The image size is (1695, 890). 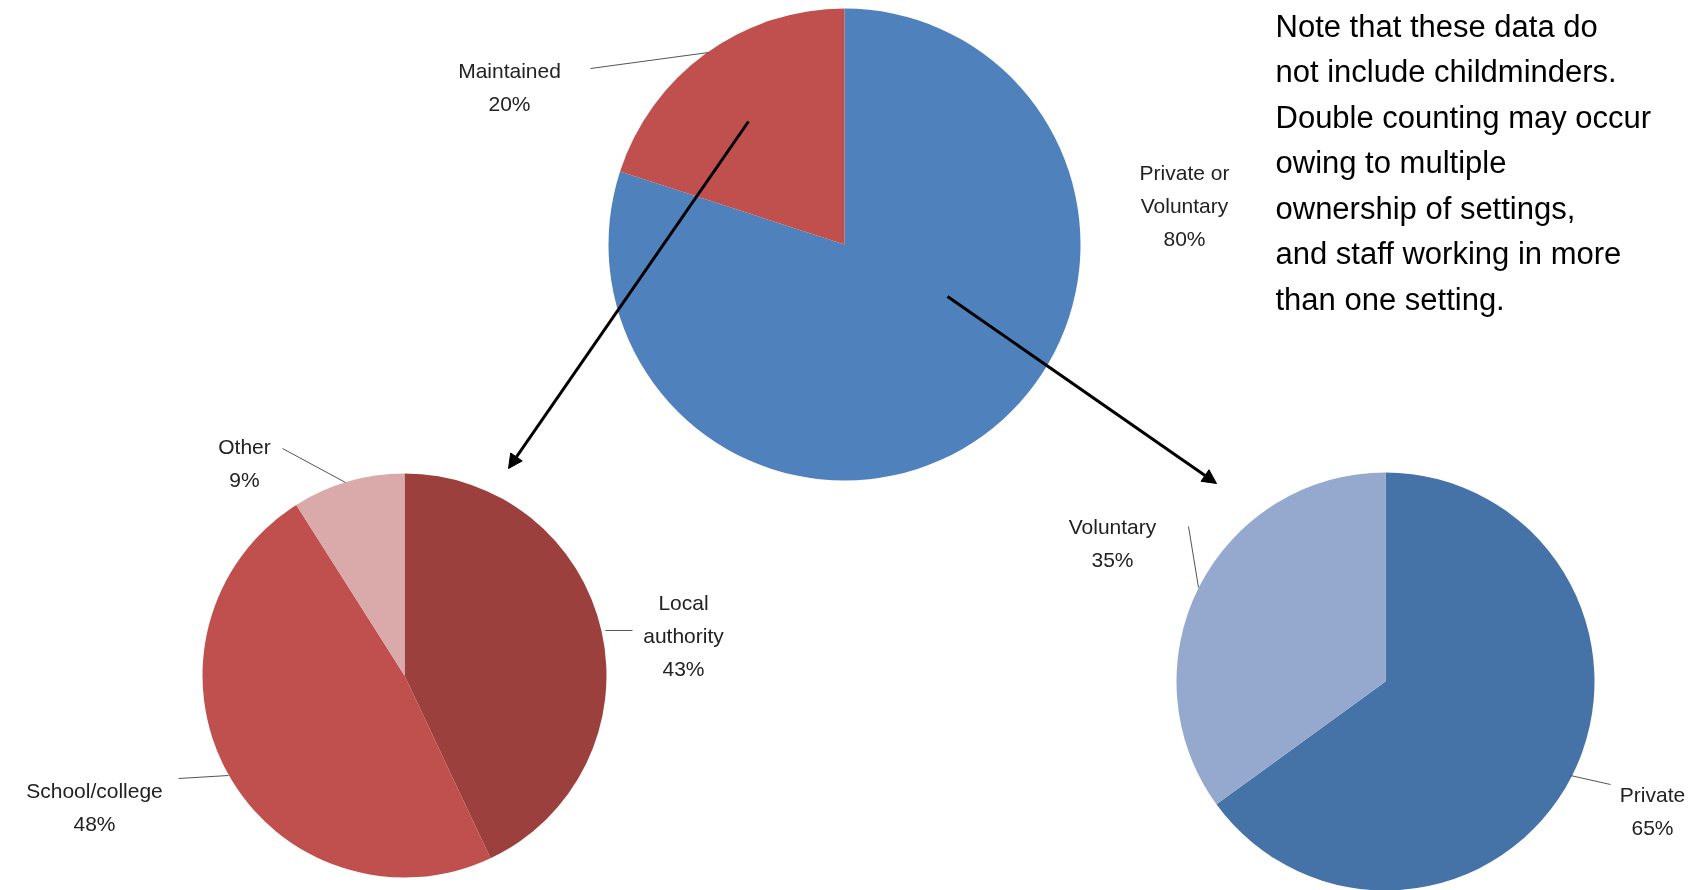 I want to click on data-label: 48%, so click(x=94, y=823).